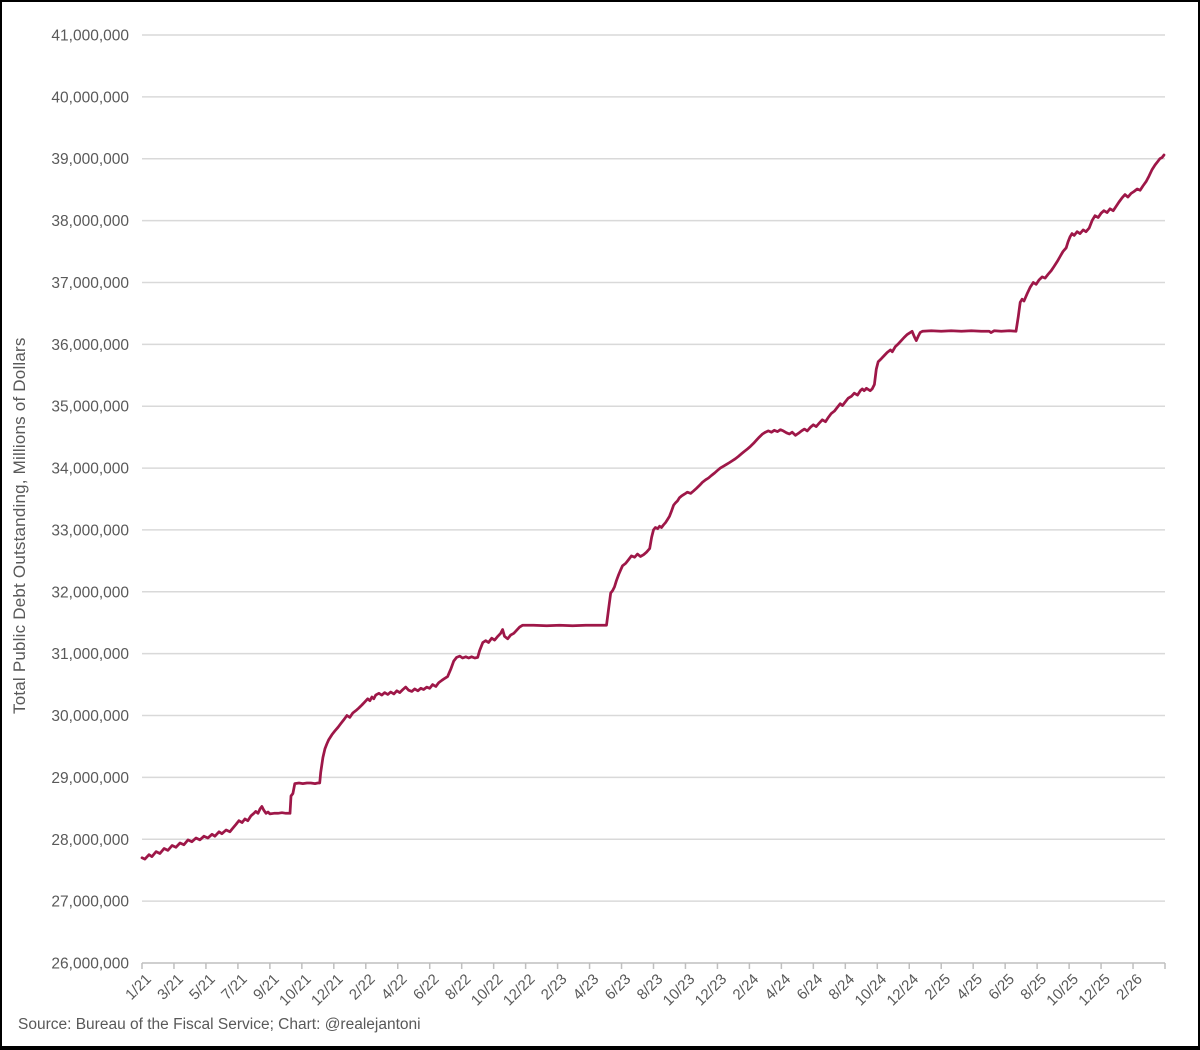  Describe the element at coordinates (778, 987) in the screenshot. I see `x-tick-label: 4/24` at that location.